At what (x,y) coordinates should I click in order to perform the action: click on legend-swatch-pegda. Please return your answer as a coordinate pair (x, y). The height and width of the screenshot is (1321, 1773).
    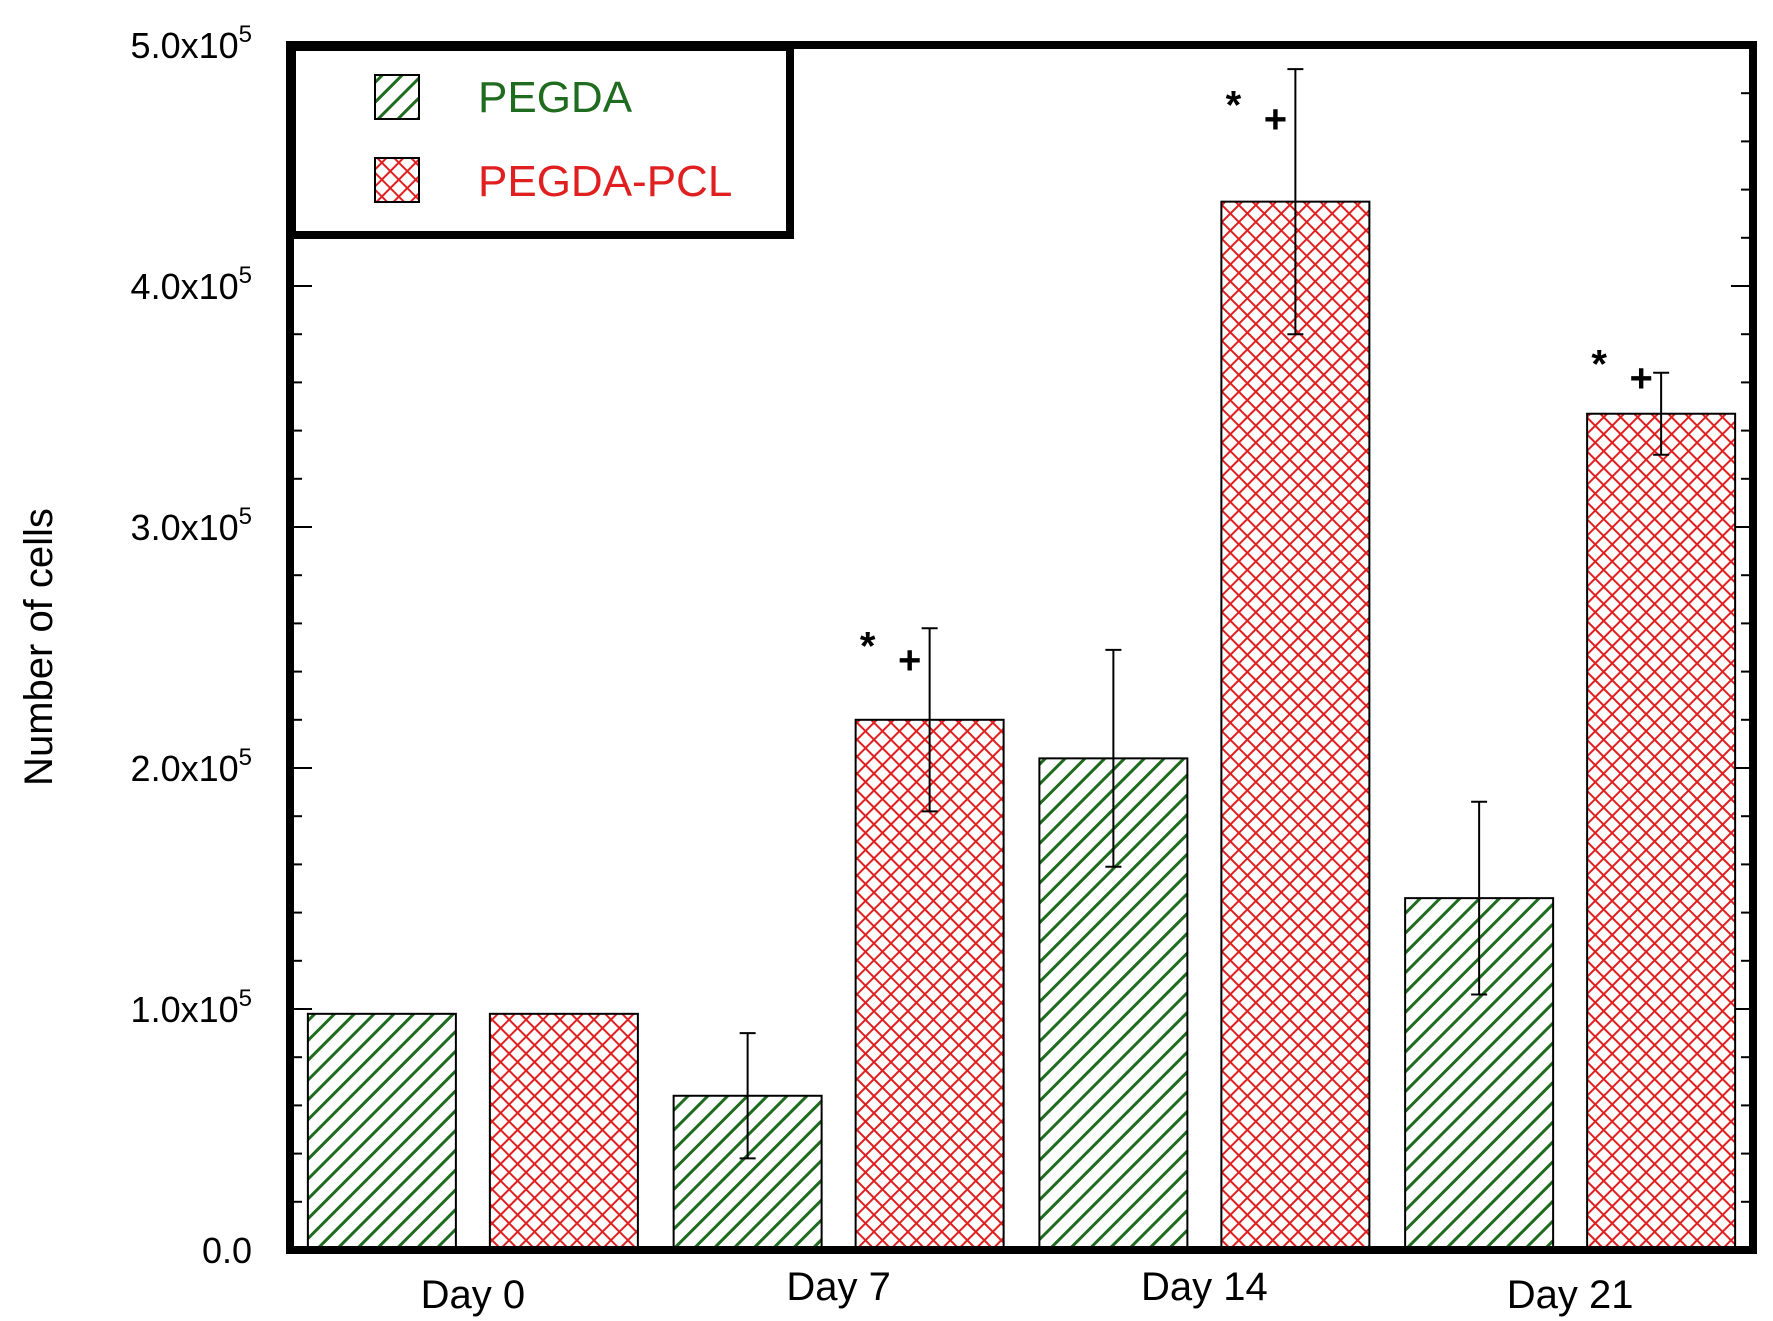
    Looking at the image, I should click on (397, 97).